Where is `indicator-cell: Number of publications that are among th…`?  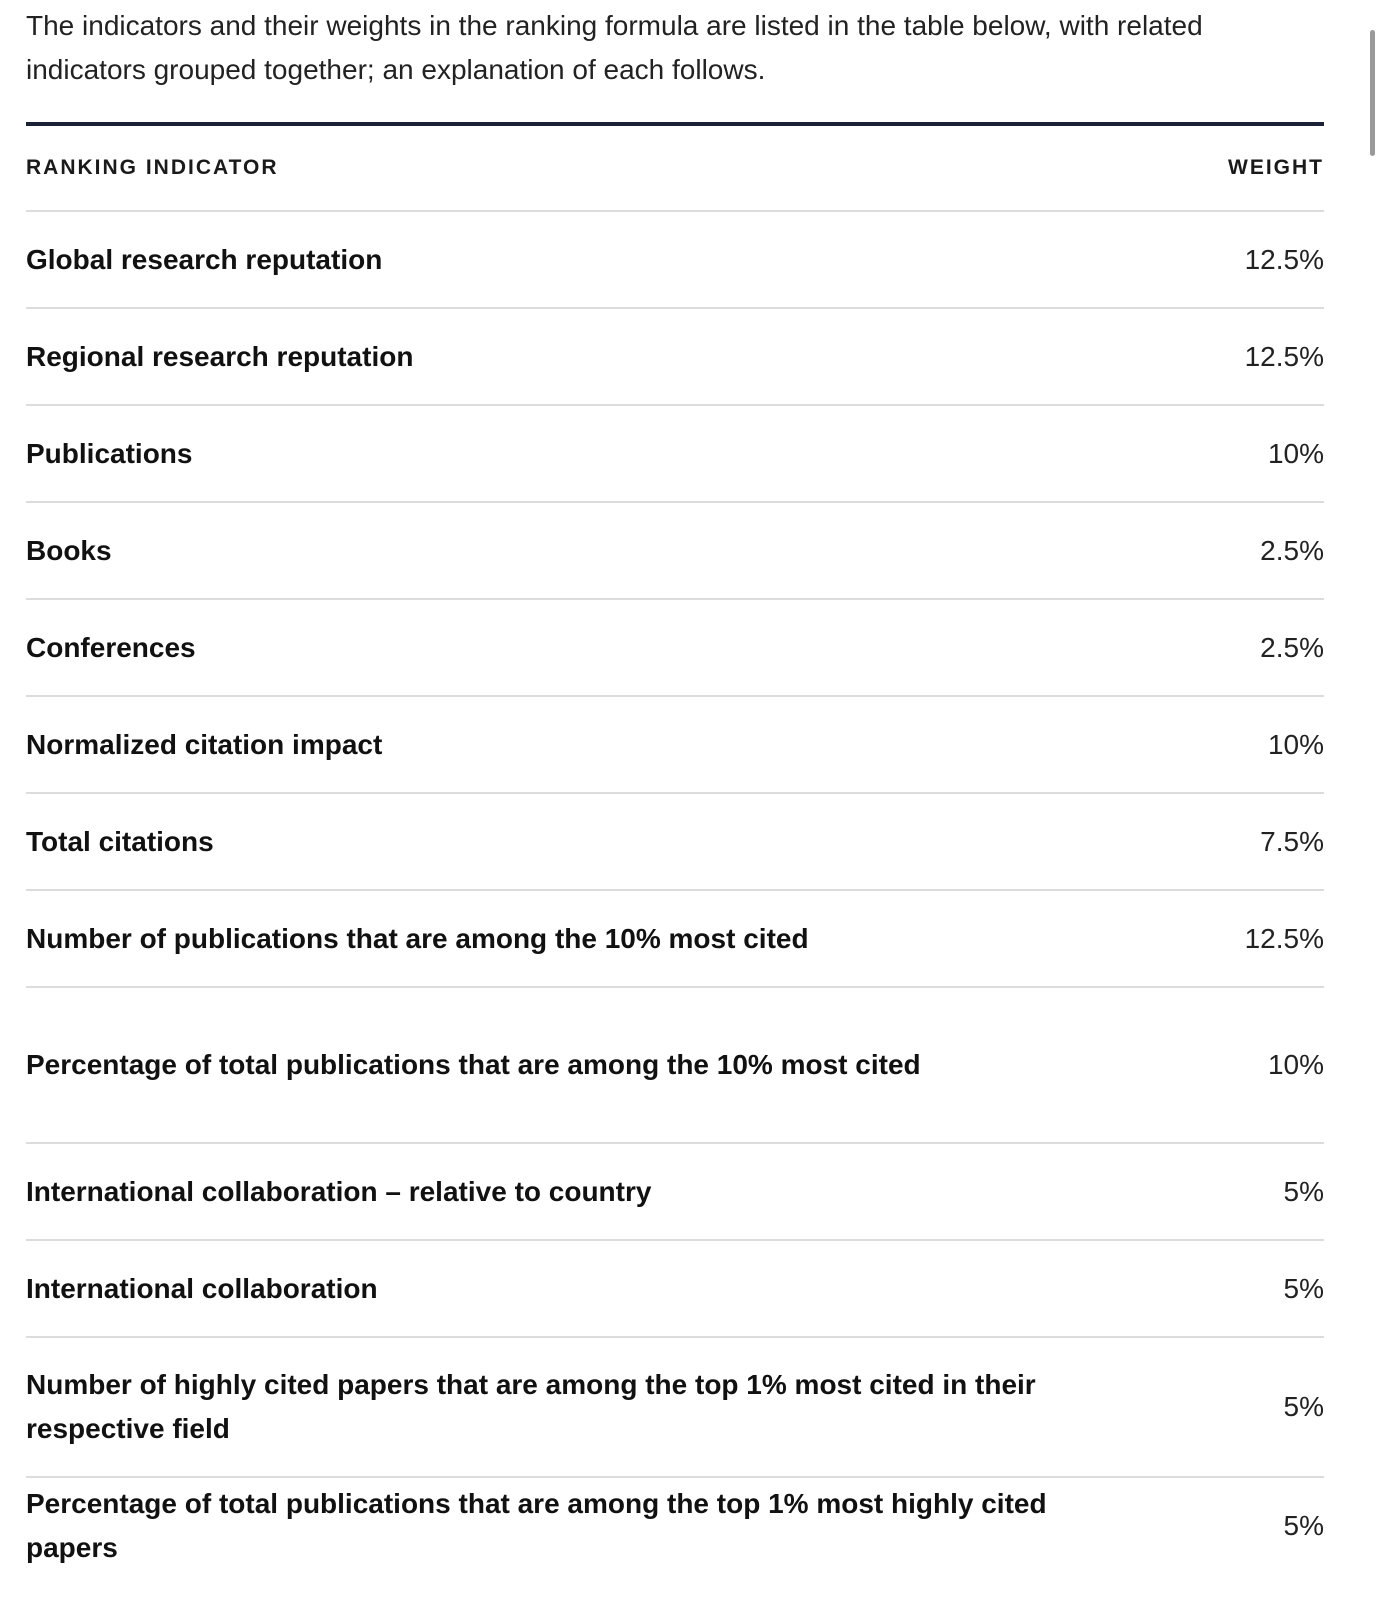
indicator-cell: Number of publications that are among th… is located at coordinates (605, 939).